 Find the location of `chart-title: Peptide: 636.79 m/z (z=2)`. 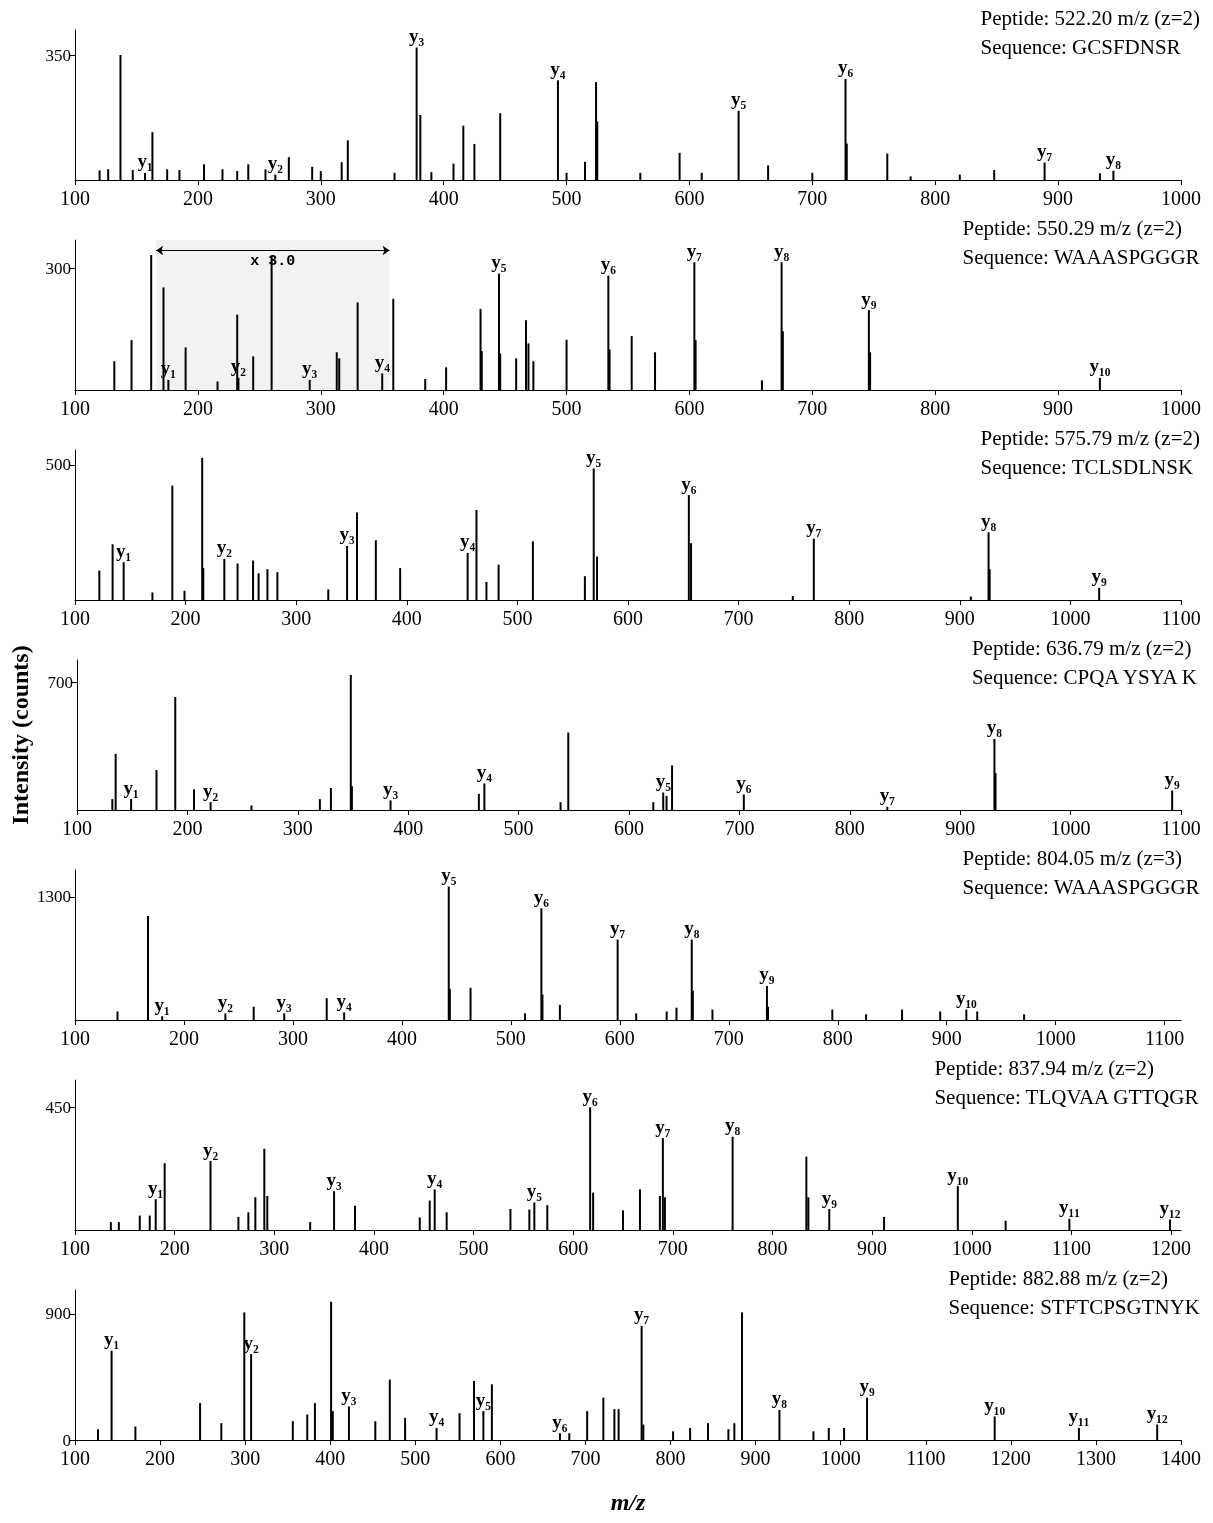

chart-title: Peptide: 636.79 m/z (z=2) is located at coordinates (1081, 647).